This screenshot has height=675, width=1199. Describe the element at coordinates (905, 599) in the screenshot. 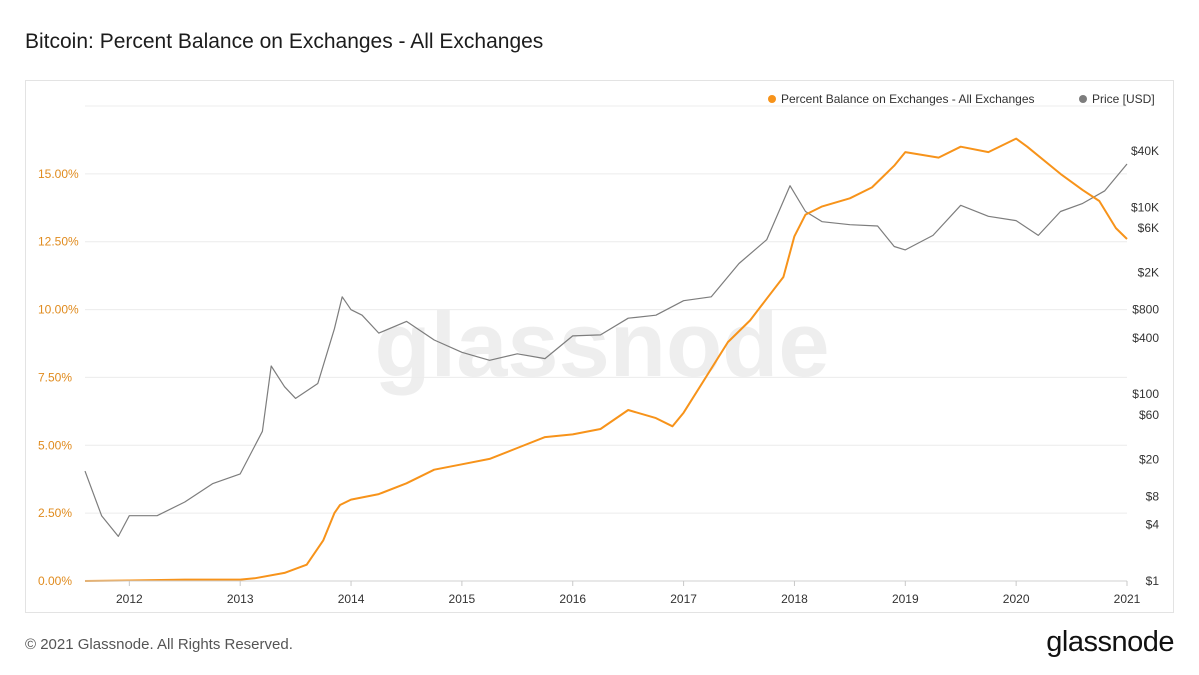

I see `x-axis-label: 2019` at that location.